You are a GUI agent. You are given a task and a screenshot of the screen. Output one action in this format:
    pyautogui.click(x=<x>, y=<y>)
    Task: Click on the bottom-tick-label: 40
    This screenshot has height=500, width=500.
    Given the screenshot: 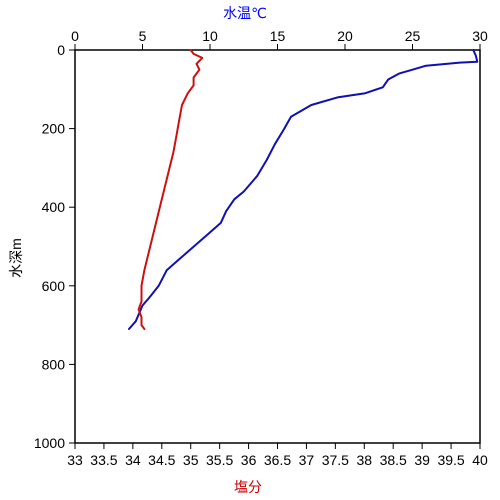 What is the action you would take?
    pyautogui.click(x=480, y=460)
    